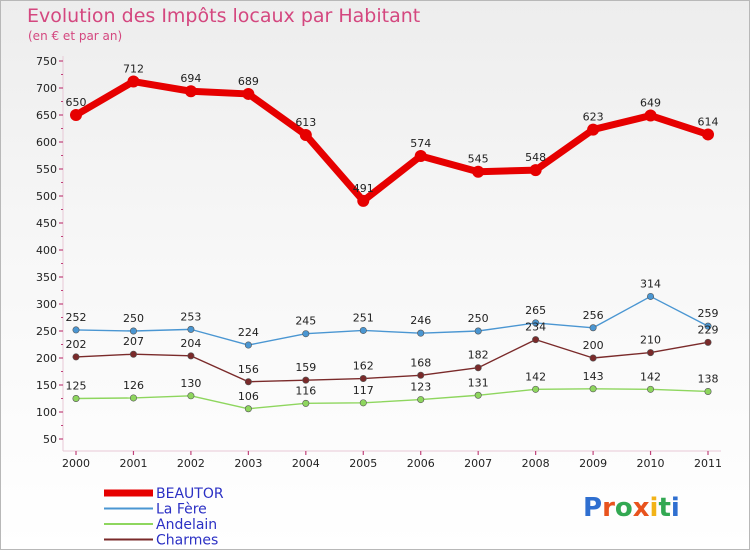 The image size is (750, 550). Describe the element at coordinates (363, 317) in the screenshot. I see `data-label-la-fere: 251` at that location.